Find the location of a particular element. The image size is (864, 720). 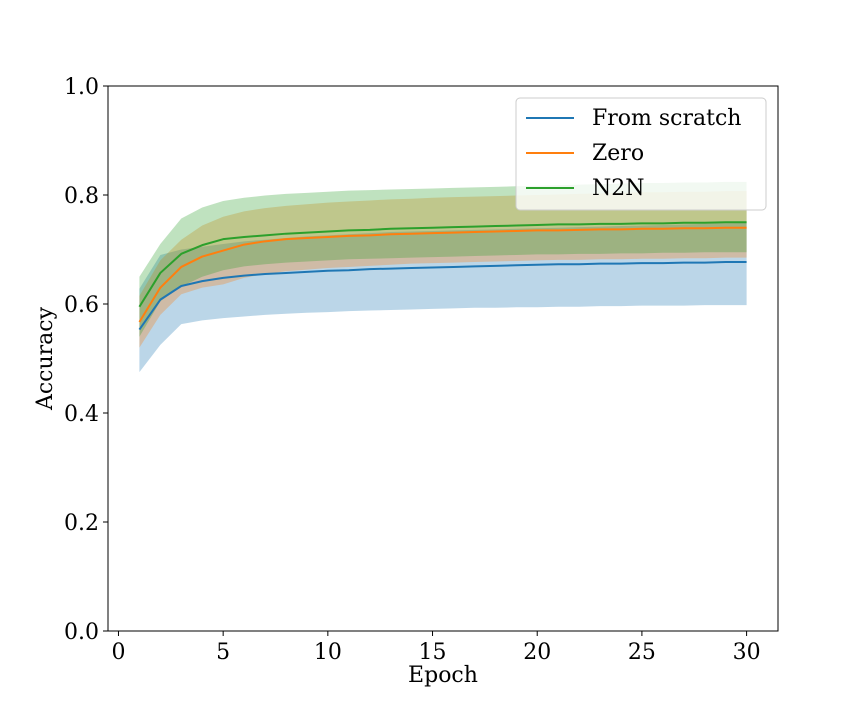

y-tick-label: 0.2 is located at coordinates (81, 523).